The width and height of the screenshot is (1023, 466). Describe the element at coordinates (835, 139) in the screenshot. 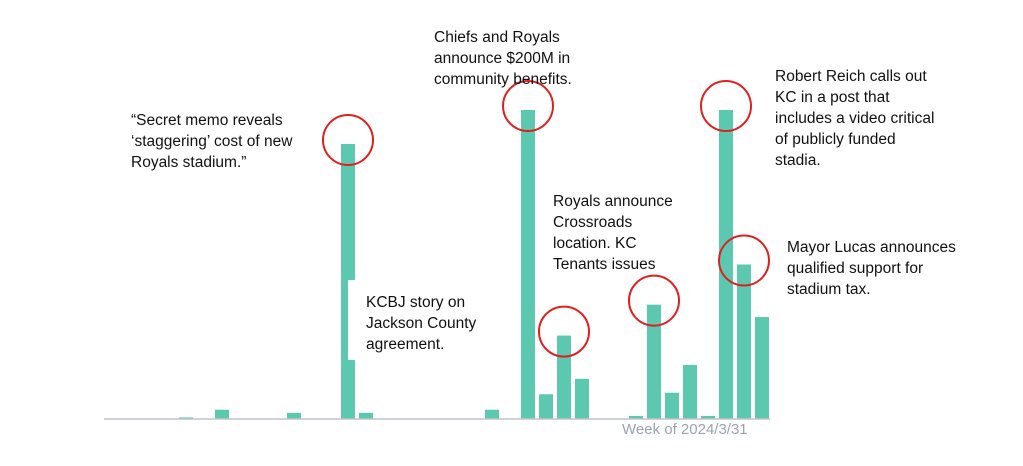

I see `annotation-line: of publicly funded` at that location.